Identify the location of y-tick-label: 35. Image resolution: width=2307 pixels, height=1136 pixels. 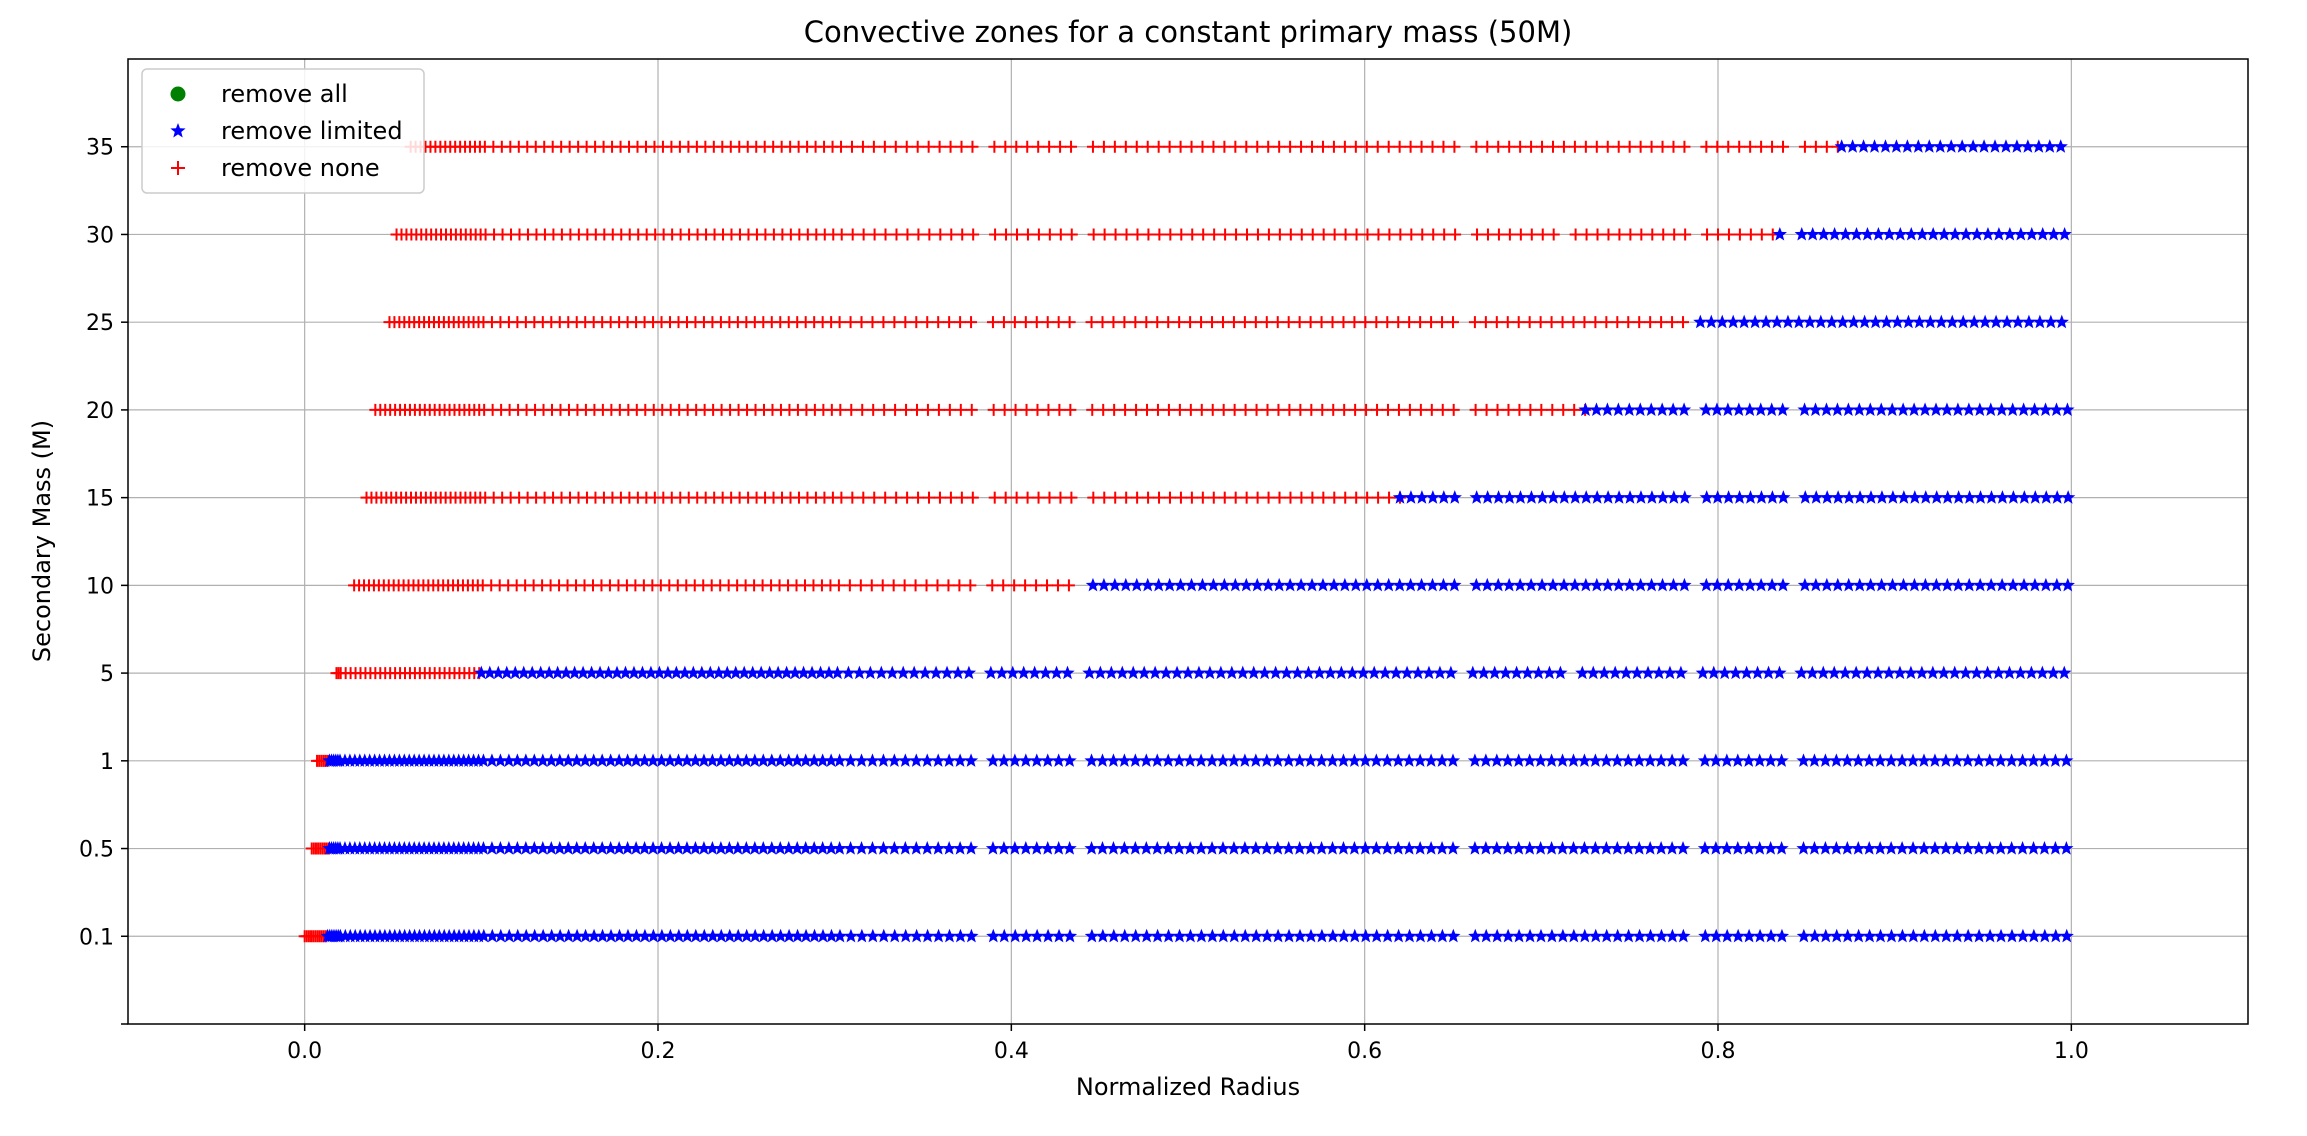
(100, 148).